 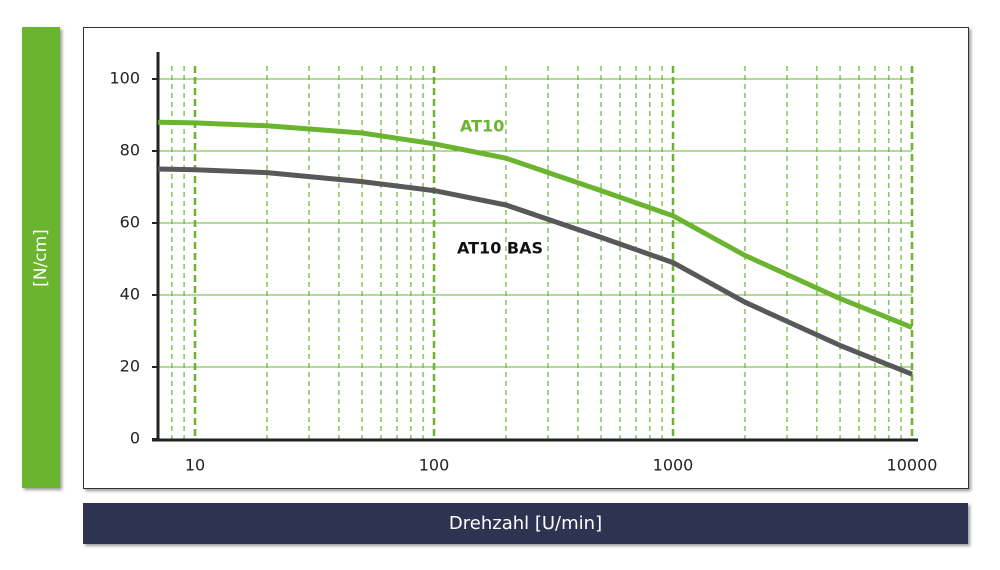 I want to click on x-tick-label: 10000, so click(x=912, y=465).